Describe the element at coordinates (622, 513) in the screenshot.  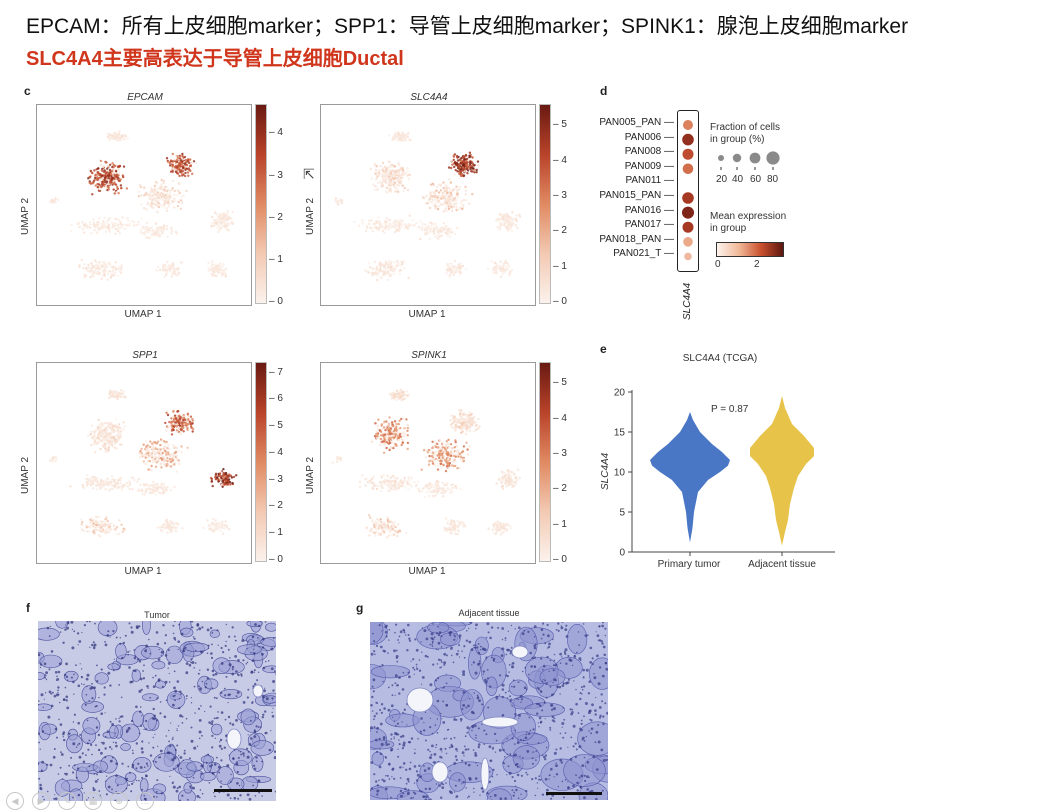
I see `violin-ytick: 5` at that location.